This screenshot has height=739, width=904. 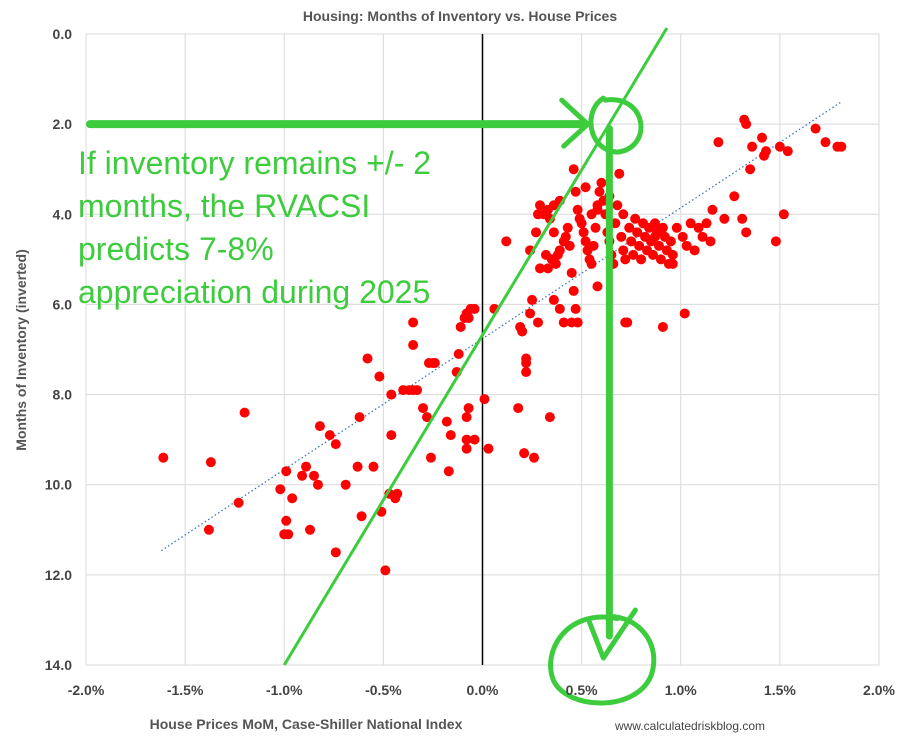 I want to click on source-credit: www.calculatedriskblog.com, so click(x=689, y=726).